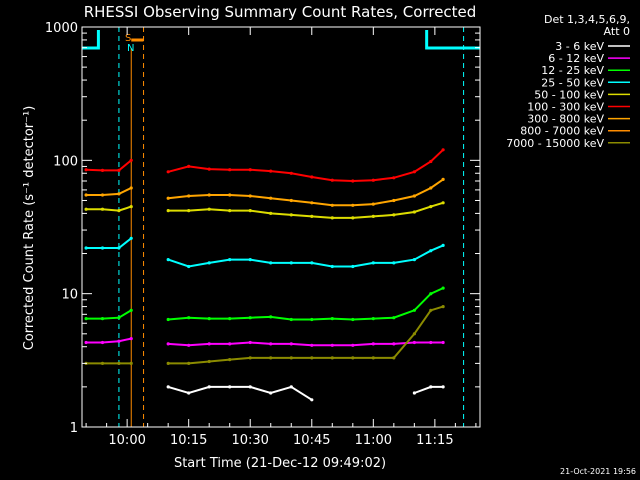 Image resolution: width=640 pixels, height=480 pixels. What do you see at coordinates (65, 161) in the screenshot?
I see `y-tick-label-2: 100` at bounding box center [65, 161].